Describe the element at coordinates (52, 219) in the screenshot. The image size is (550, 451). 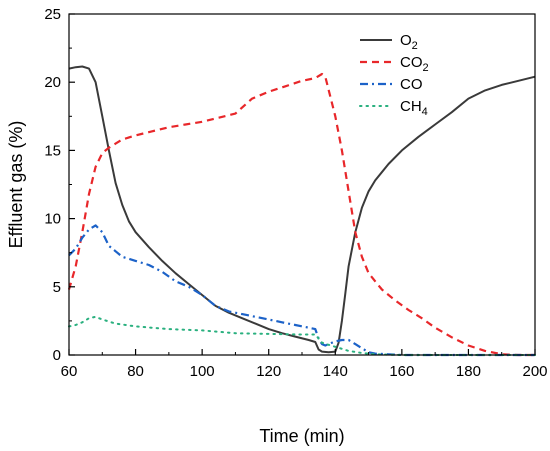
I see `y-tick-label: 10` at that location.